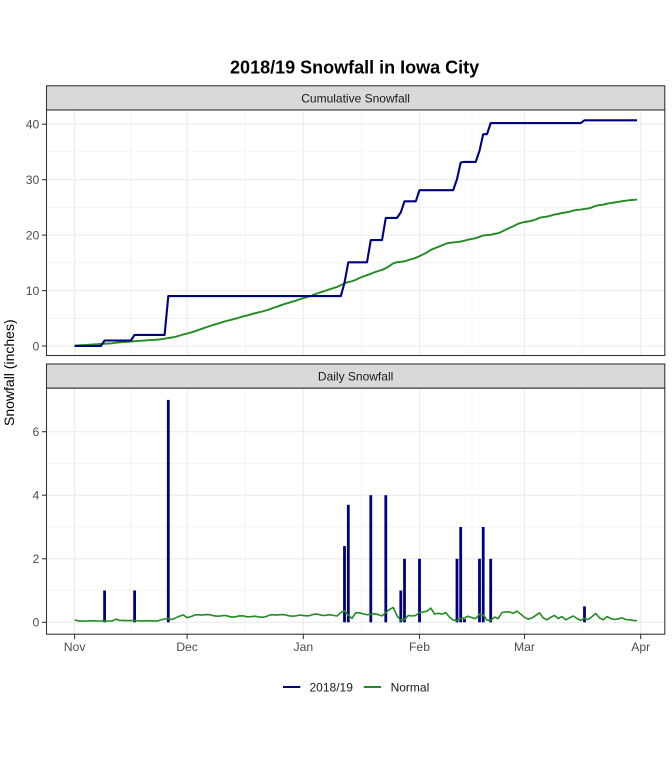 The height and width of the screenshot is (773, 672). Describe the element at coordinates (355, 98) in the screenshot. I see `svg-text: Cumulative Snowfall` at that location.